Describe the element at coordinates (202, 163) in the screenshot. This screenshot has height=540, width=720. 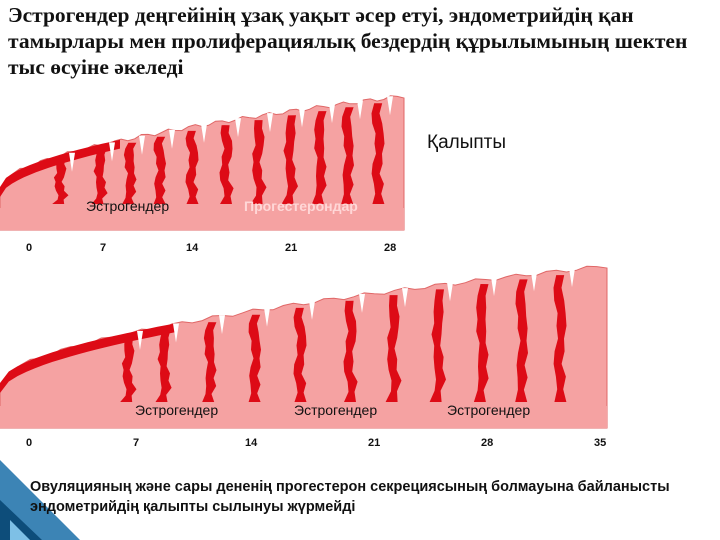
I see `top-endometrium-diagram` at that location.